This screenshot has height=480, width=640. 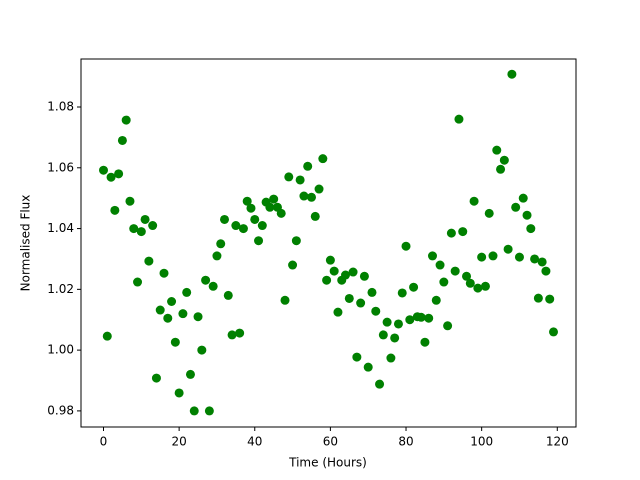 I want to click on x-tick-label: 100, so click(x=481, y=442).